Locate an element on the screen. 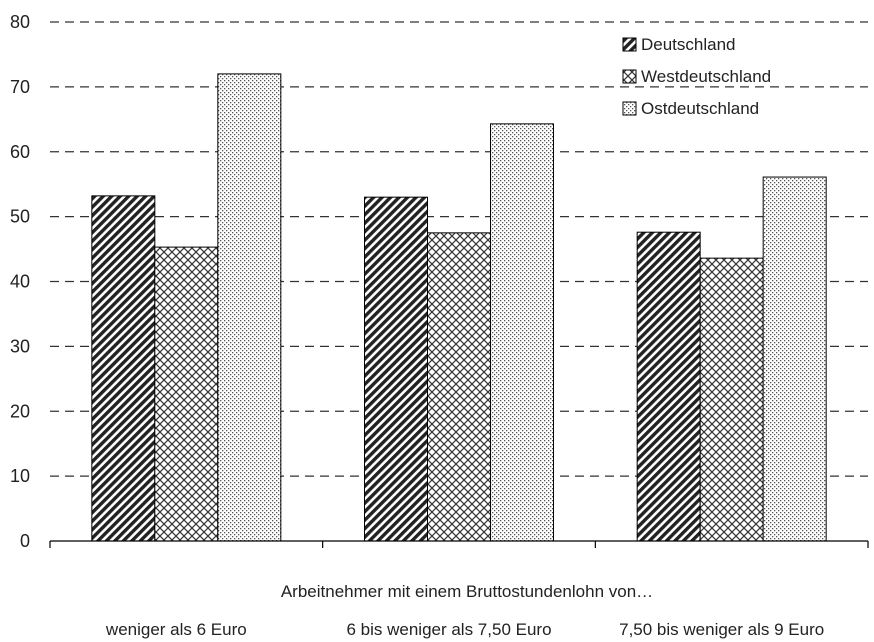  y-tick-label: 40 is located at coordinates (20, 282).